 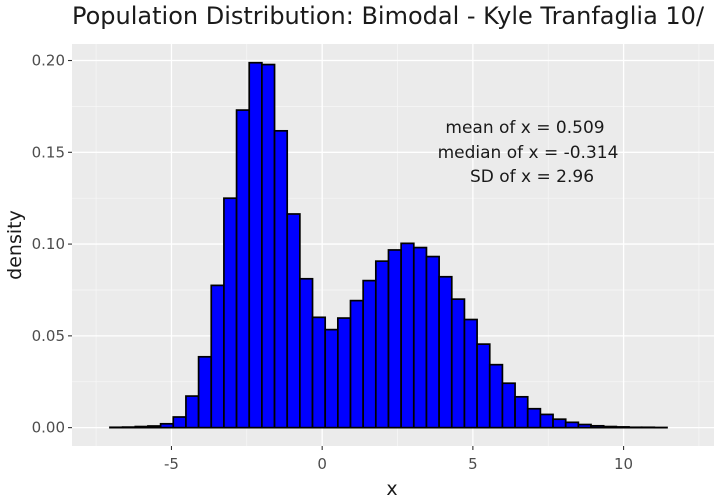 What do you see at coordinates (524, 128) in the screenshot?
I see `annotation-mean: mean of x = 0.509` at bounding box center [524, 128].